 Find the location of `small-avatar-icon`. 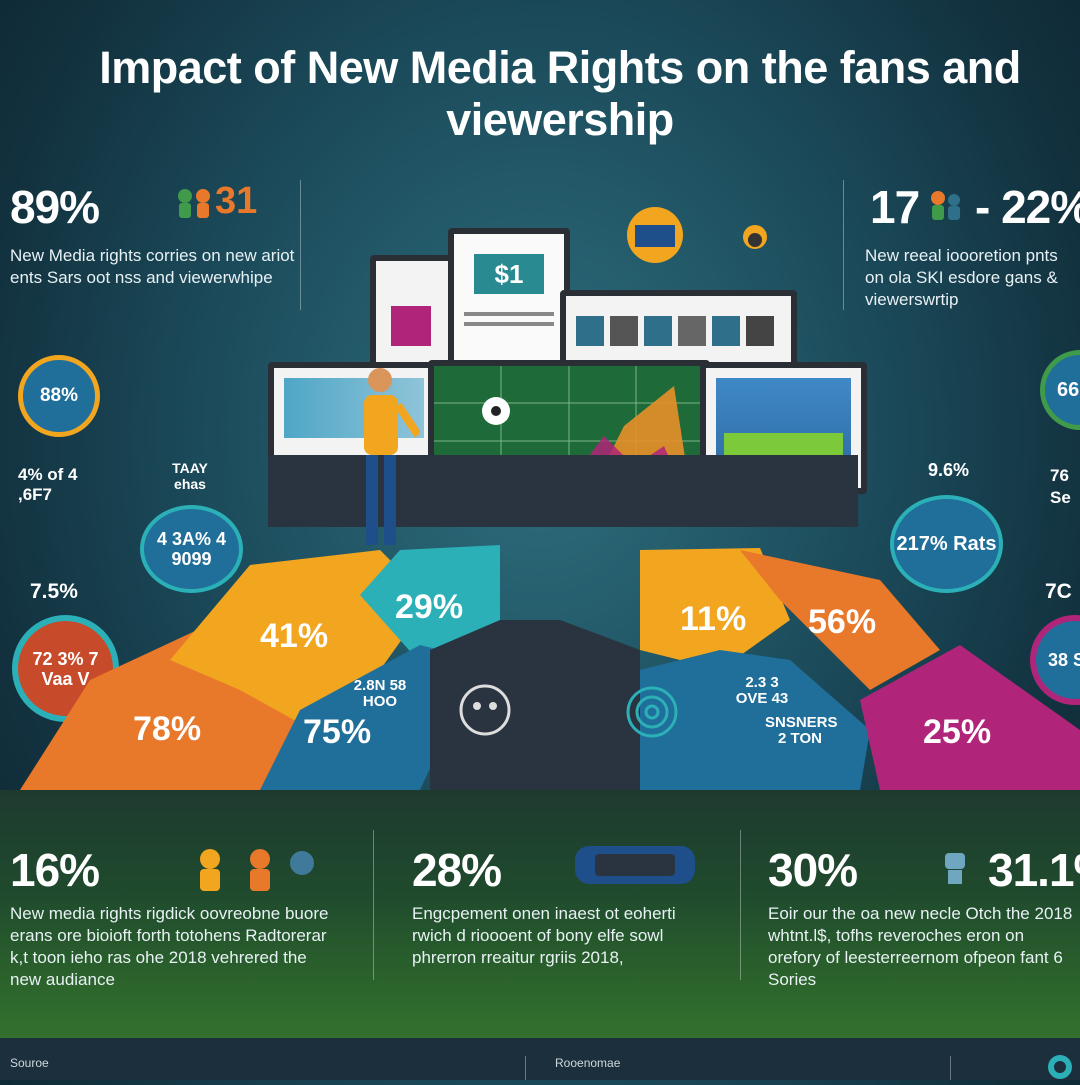

small-avatar-icon is located at coordinates (755, 242).